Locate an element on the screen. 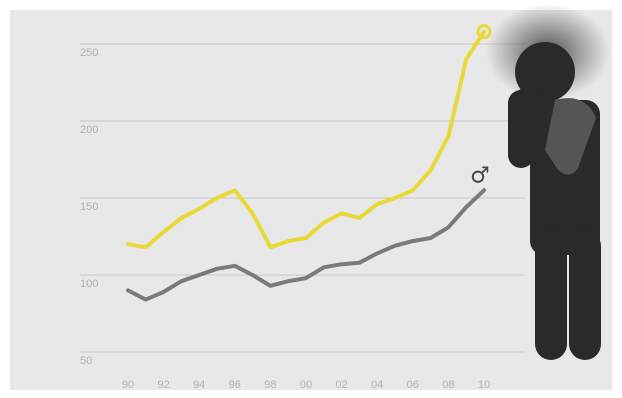 This screenshot has width=622, height=398. x-tick-label: 94 is located at coordinates (199, 385).